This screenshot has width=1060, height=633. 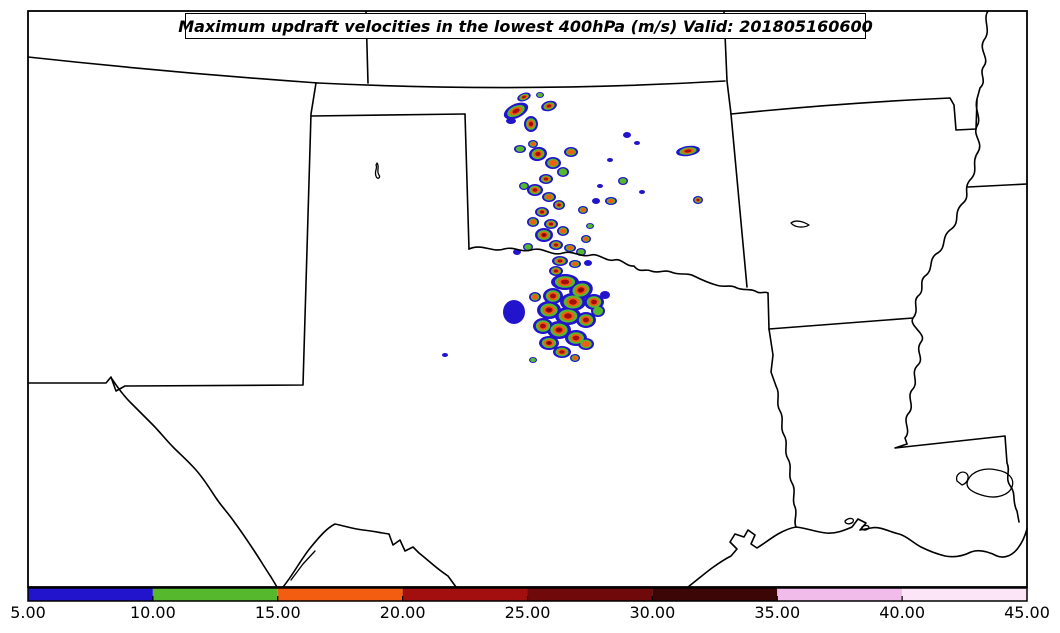 What do you see at coordinates (369, 555) in the screenshot?
I see `texas-gulf-coast-west` at bounding box center [369, 555].